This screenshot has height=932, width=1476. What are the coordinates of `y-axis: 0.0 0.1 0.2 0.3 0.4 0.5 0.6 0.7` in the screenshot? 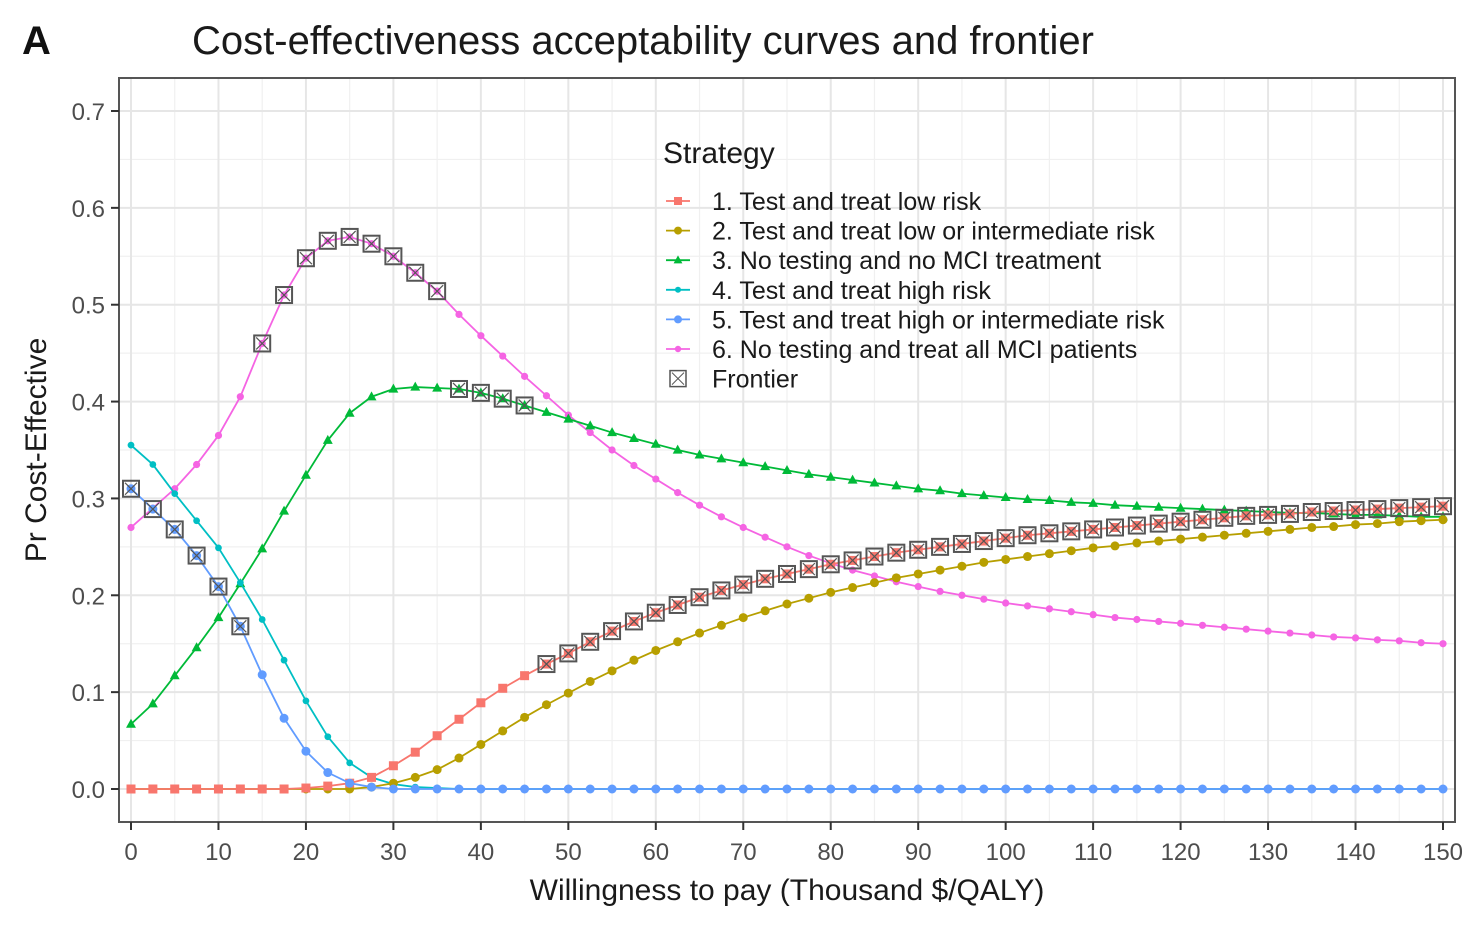 It's located at (95, 451).